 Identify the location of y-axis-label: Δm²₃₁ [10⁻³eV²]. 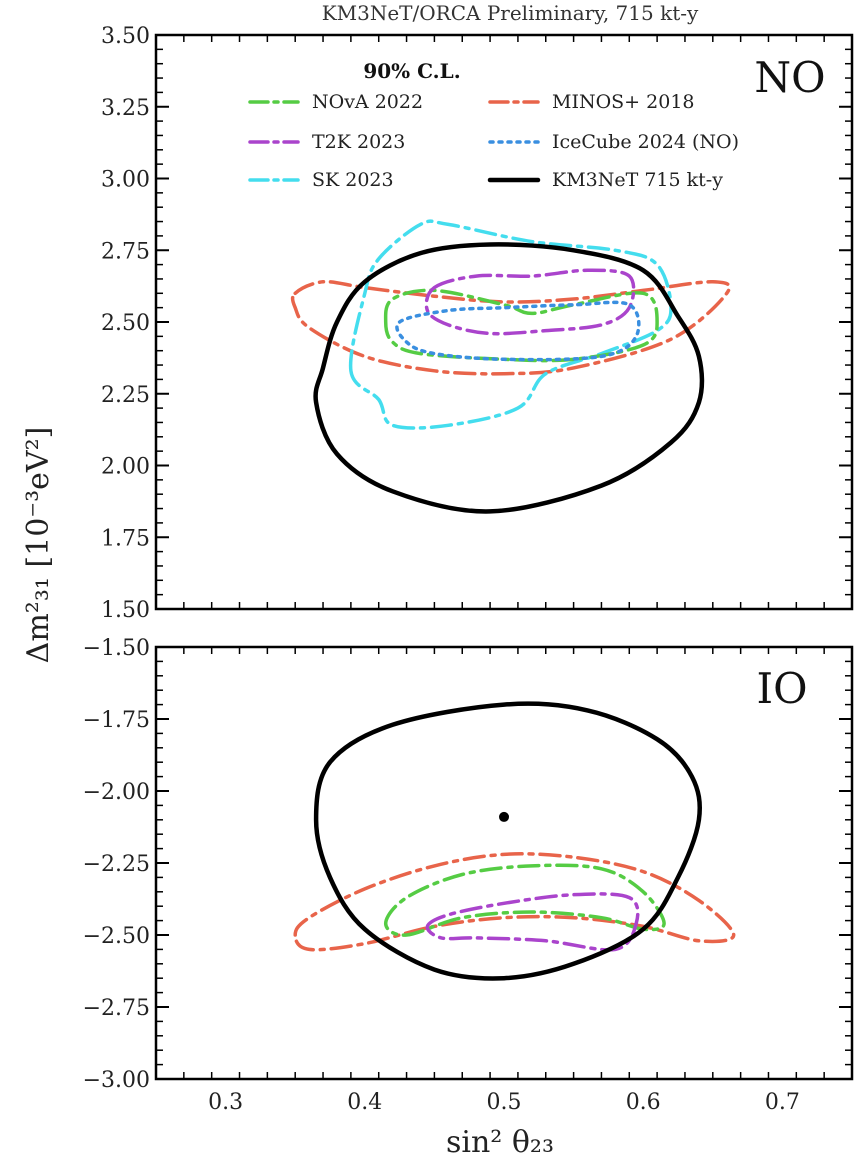
(38, 545).